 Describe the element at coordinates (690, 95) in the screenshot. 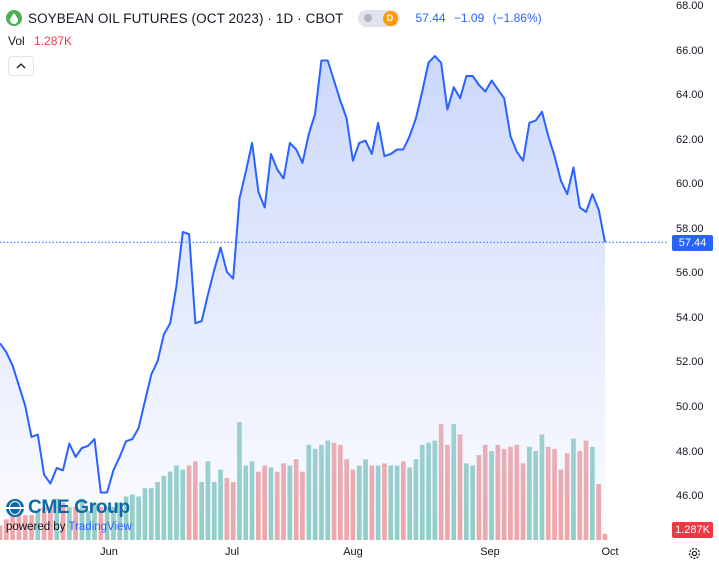

I see `price-tick-label: 64.00` at that location.